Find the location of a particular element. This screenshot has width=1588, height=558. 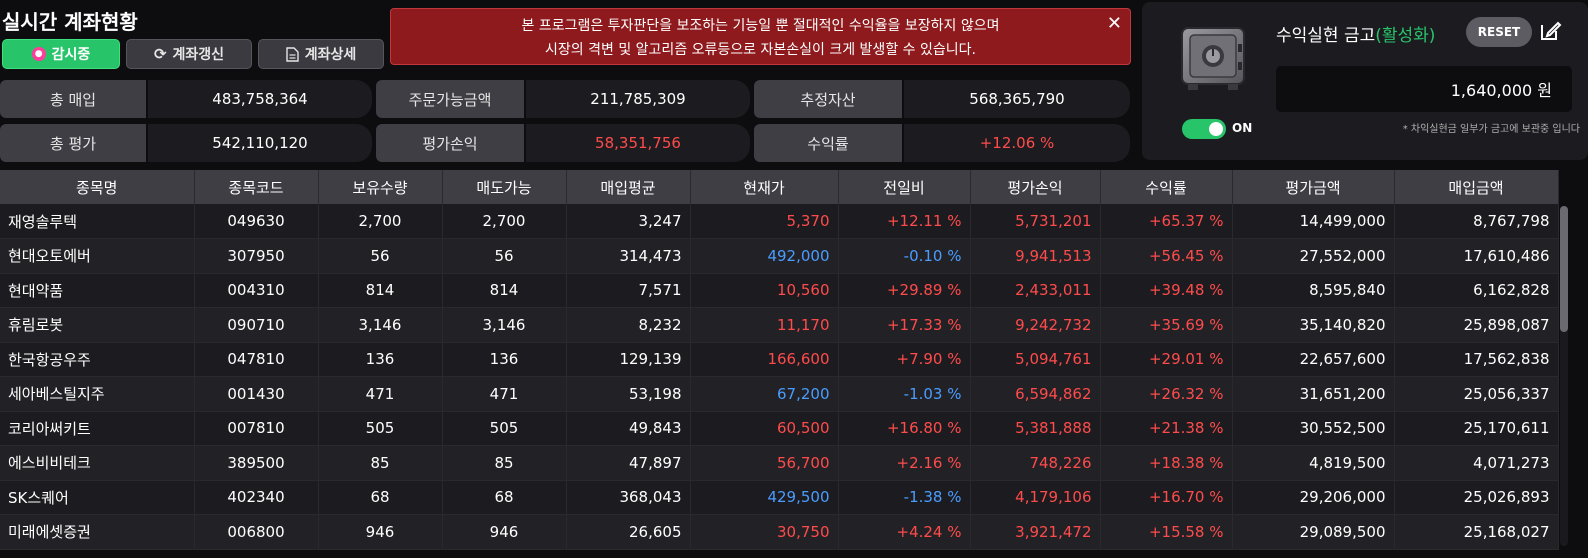

orderable-amount-label: 주문가능금액 is located at coordinates (450, 99).